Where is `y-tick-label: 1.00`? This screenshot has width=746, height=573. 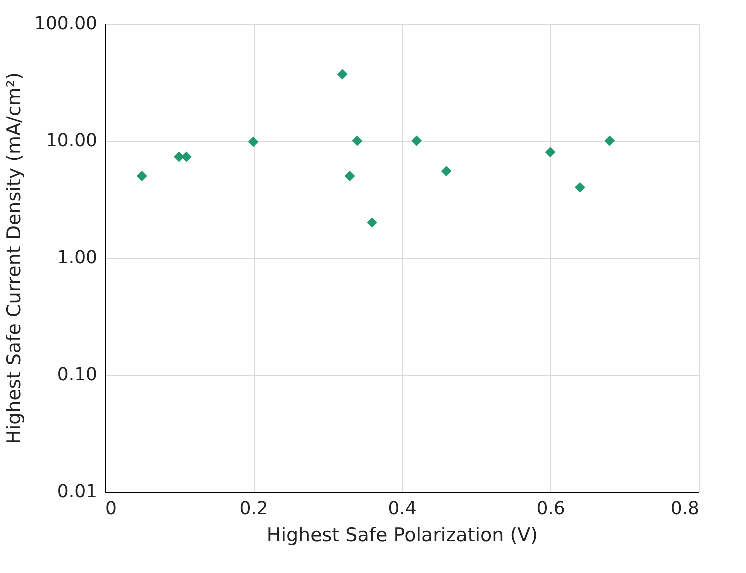 y-tick-label: 1.00 is located at coordinates (77, 258).